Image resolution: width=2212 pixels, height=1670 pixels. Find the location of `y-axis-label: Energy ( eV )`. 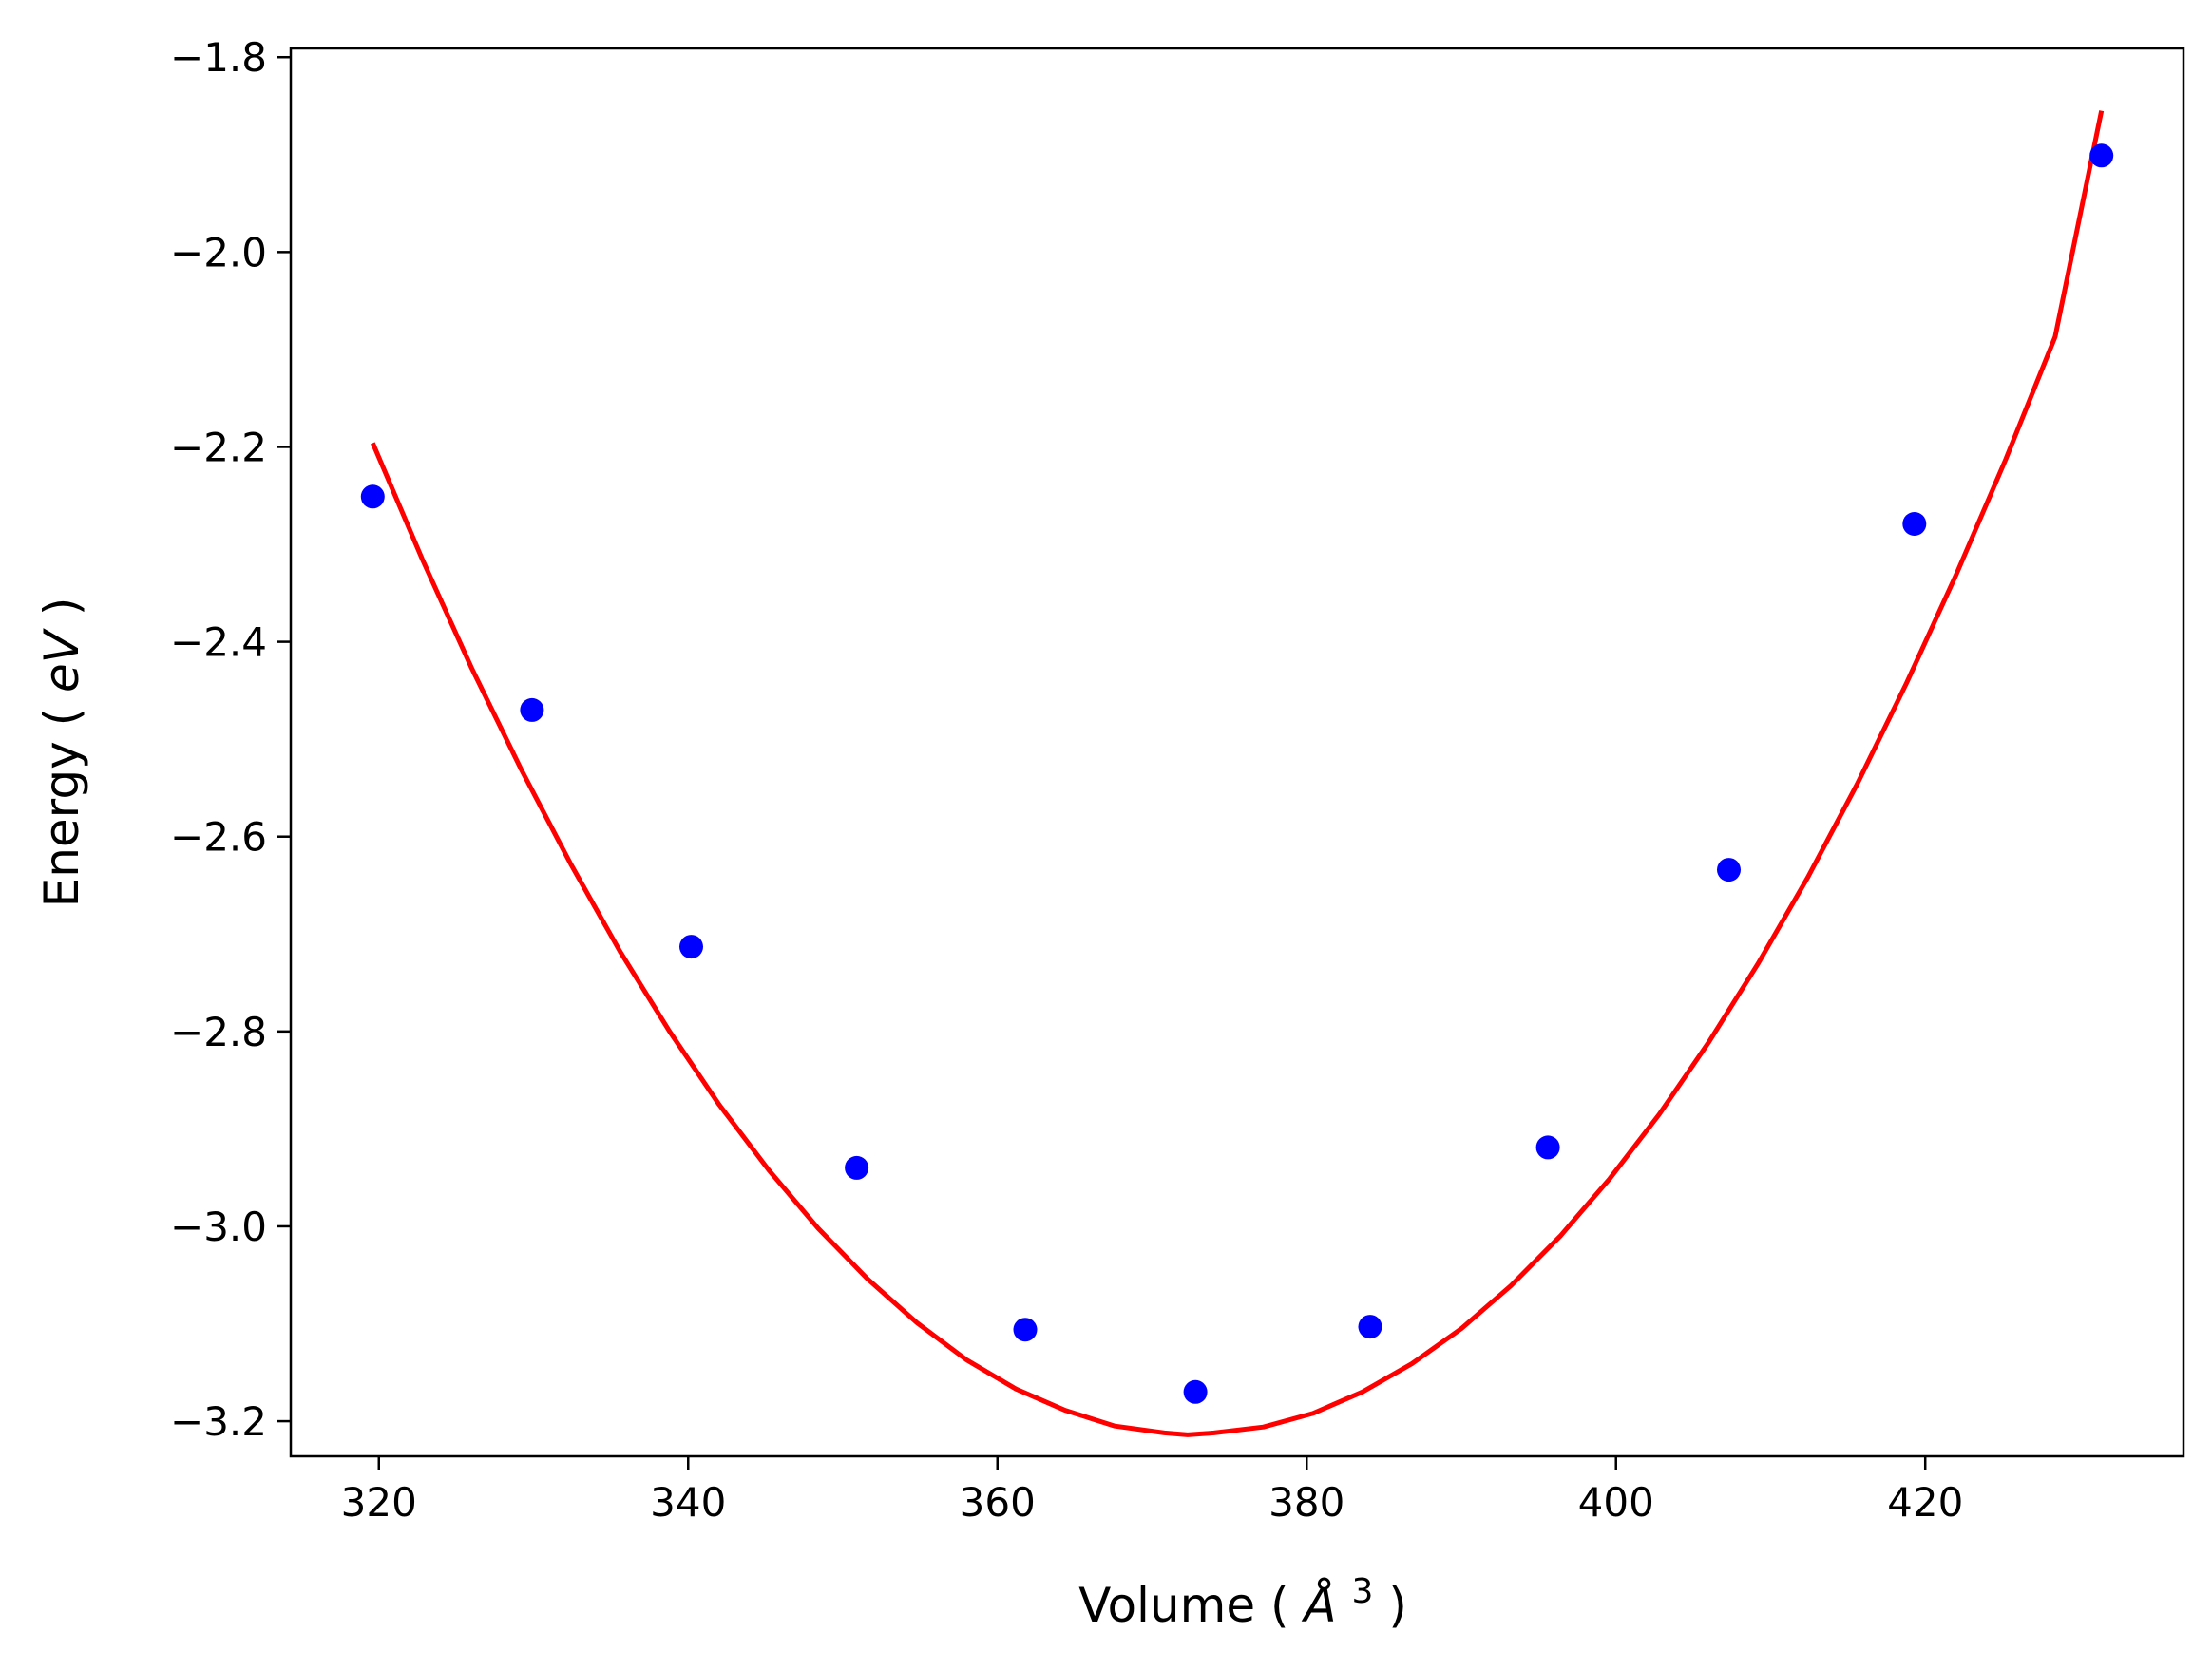

y-axis-label: Energy ( eV ) is located at coordinates (61, 753).